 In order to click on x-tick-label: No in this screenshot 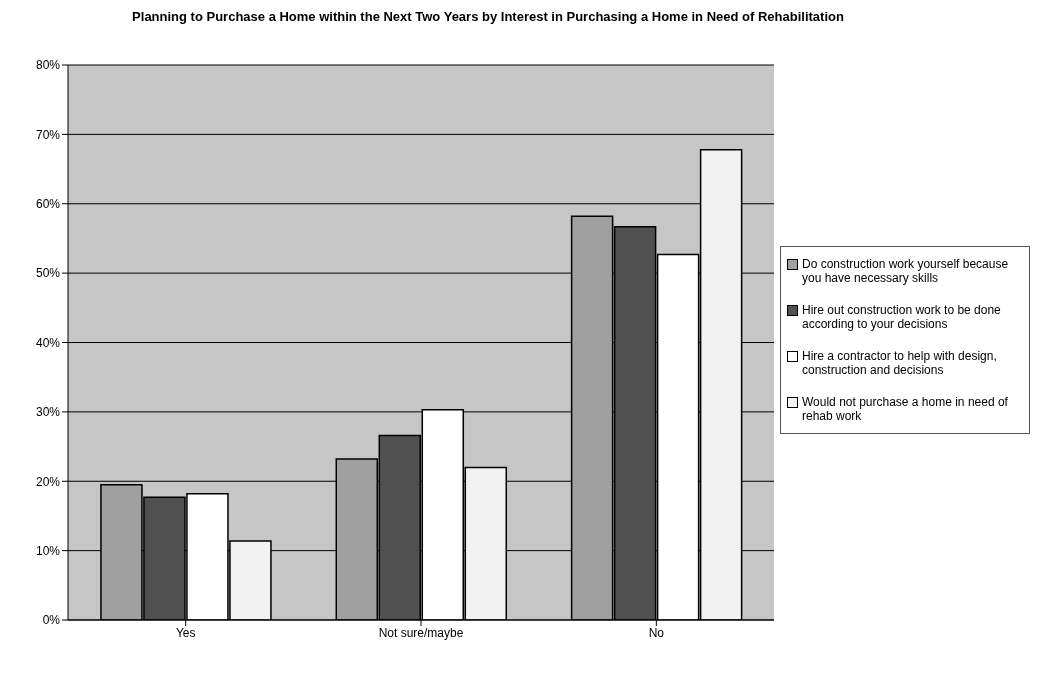, I will do `click(656, 632)`.